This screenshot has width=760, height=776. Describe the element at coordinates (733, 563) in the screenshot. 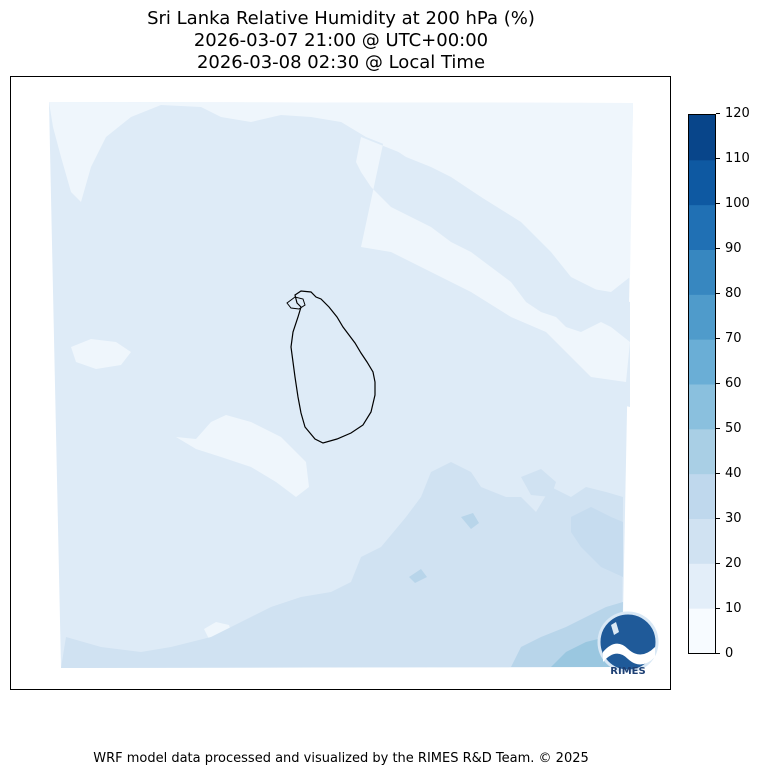

I see `colorbar-tick-text: 20` at that location.